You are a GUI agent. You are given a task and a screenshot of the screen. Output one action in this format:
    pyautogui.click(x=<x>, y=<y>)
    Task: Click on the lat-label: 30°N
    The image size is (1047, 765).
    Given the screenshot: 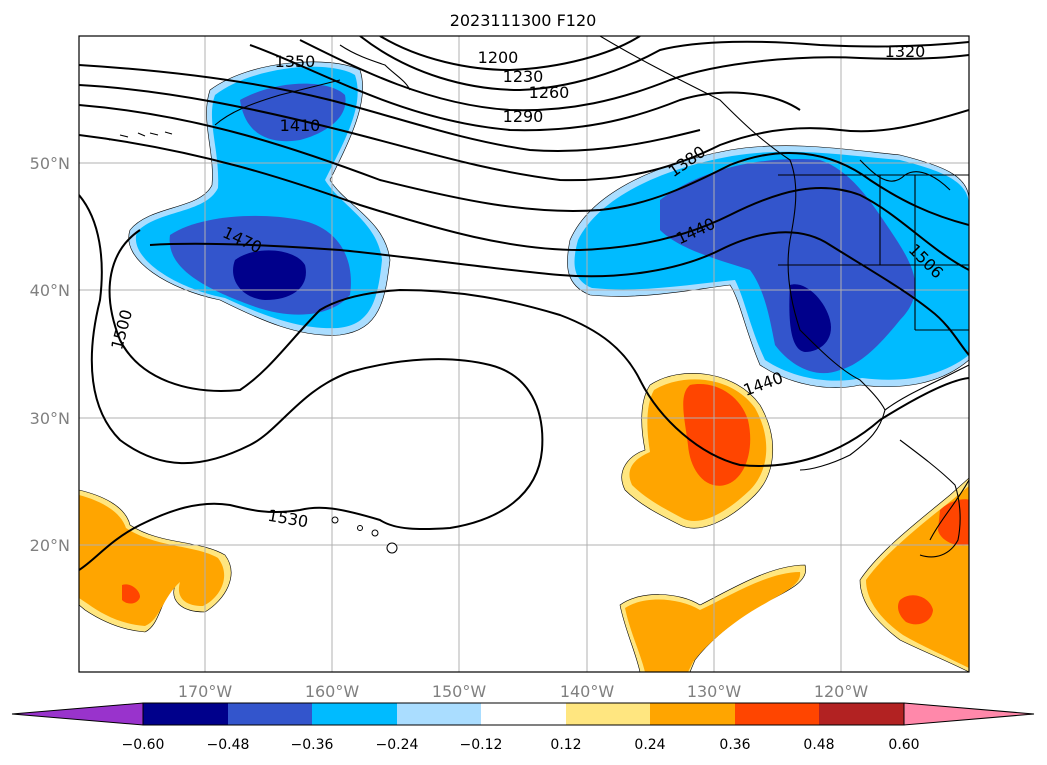 What is the action you would take?
    pyautogui.click(x=50, y=418)
    